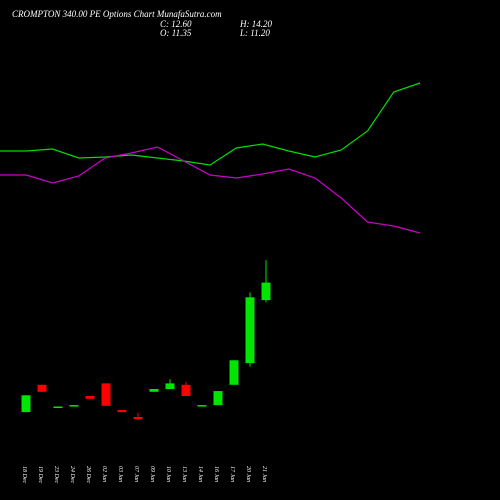 The image size is (500, 500). I want to click on x-tick-label: 16 Jan, so click(216, 474).